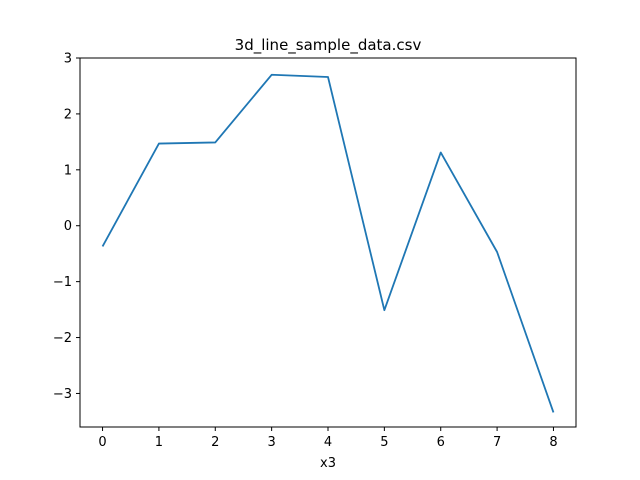 Image resolution: width=640 pixels, height=480 pixels. Describe the element at coordinates (62, 282) in the screenshot. I see `y-tick-label: −1` at that location.